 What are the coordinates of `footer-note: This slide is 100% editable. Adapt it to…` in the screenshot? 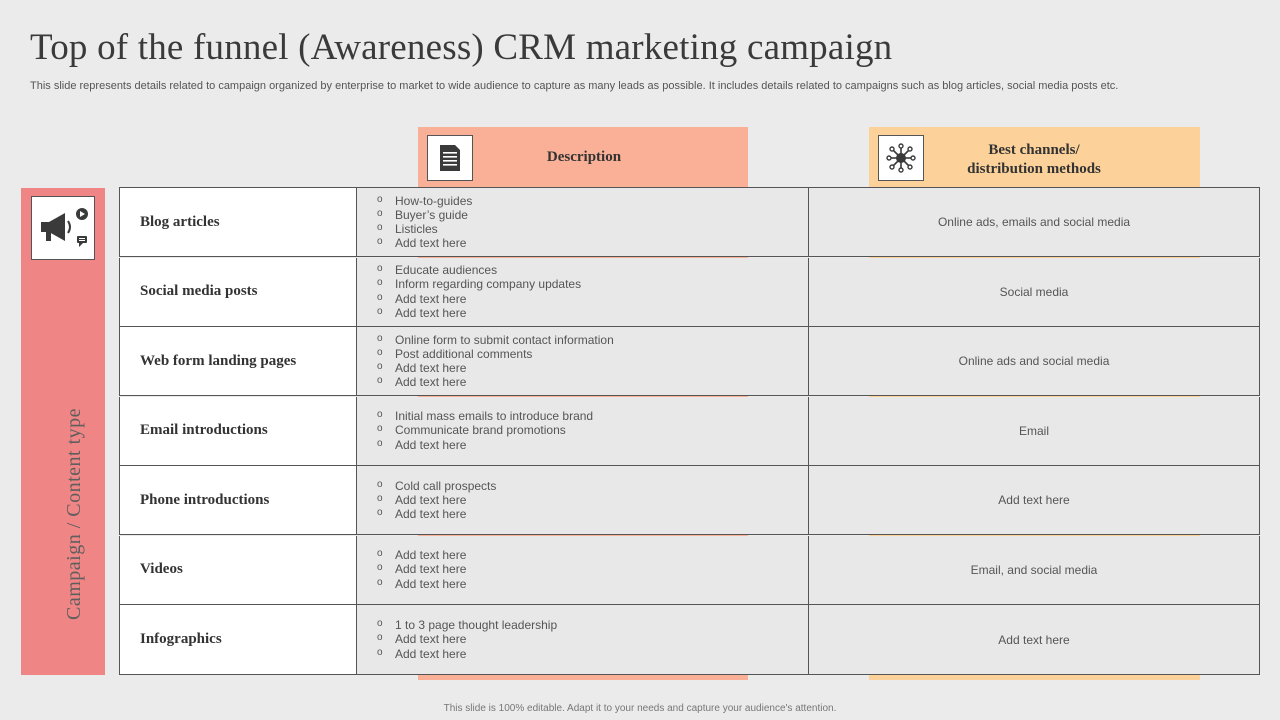 It's located at (640, 708).